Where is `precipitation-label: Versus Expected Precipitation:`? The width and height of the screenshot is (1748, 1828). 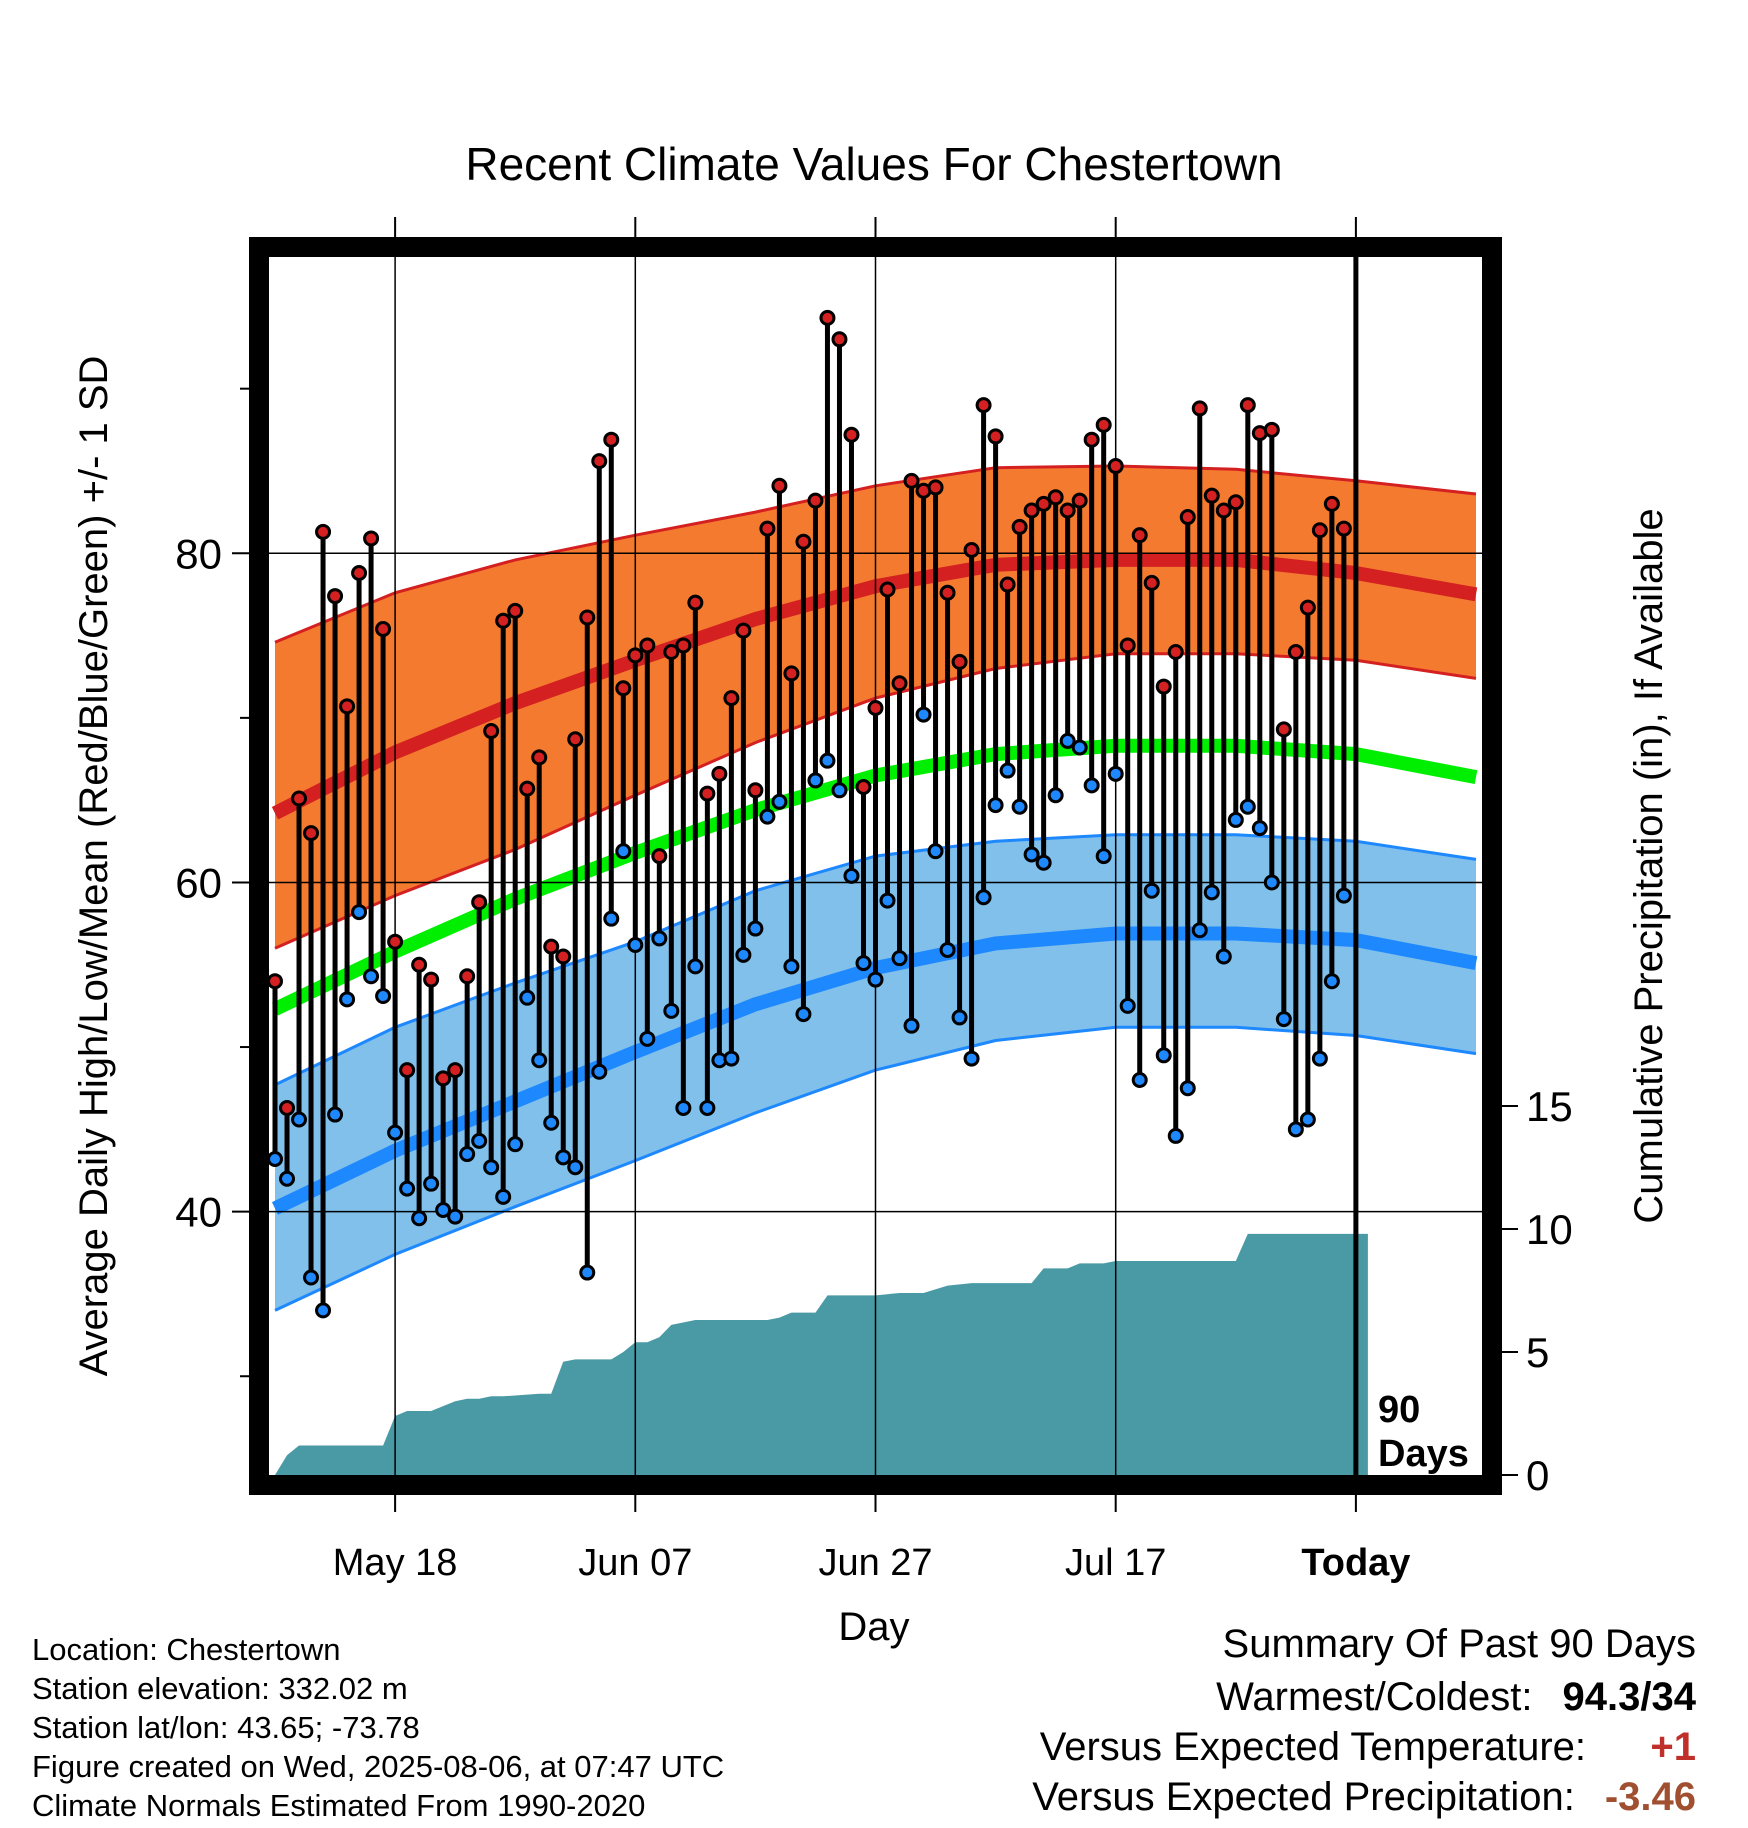 precipitation-label: Versus Expected Precipitation: is located at coordinates (1303, 1797).